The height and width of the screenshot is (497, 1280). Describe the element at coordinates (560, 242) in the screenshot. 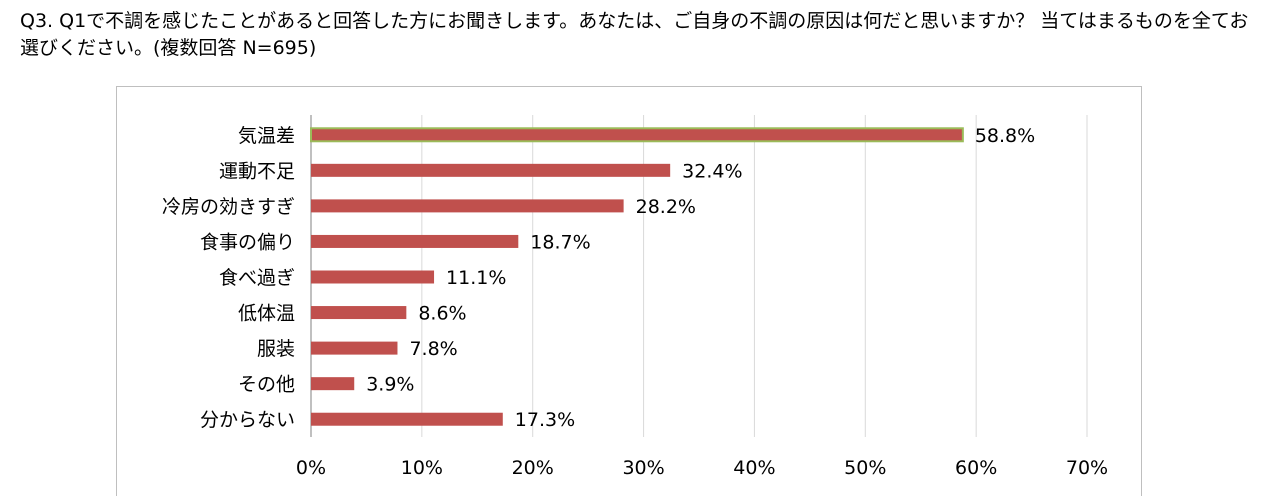

I see `data-label: 18.7%` at that location.